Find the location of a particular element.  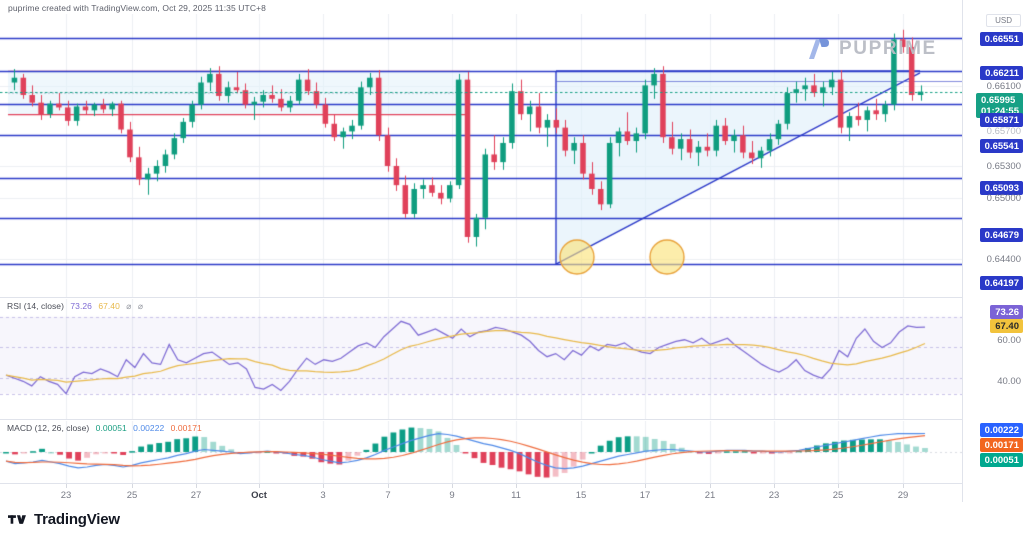

puprime-logo-icon is located at coordinates (819, 49).